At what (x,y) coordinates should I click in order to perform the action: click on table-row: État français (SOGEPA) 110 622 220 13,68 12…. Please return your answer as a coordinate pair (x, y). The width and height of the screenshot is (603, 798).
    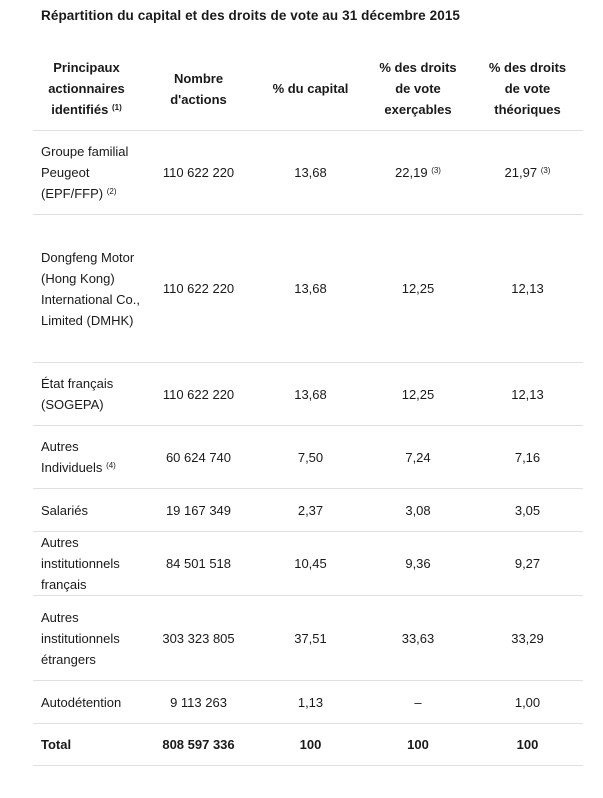
    Looking at the image, I should click on (308, 394).